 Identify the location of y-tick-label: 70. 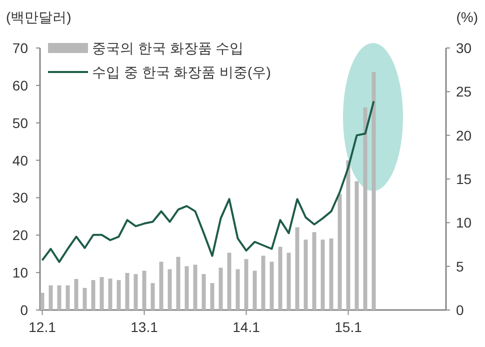
(20, 48).